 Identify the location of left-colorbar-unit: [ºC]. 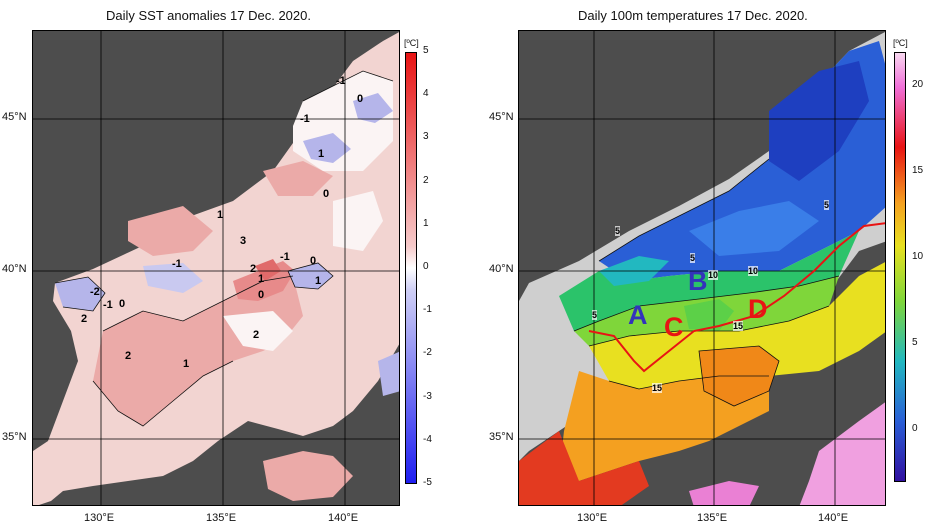
(411, 43).